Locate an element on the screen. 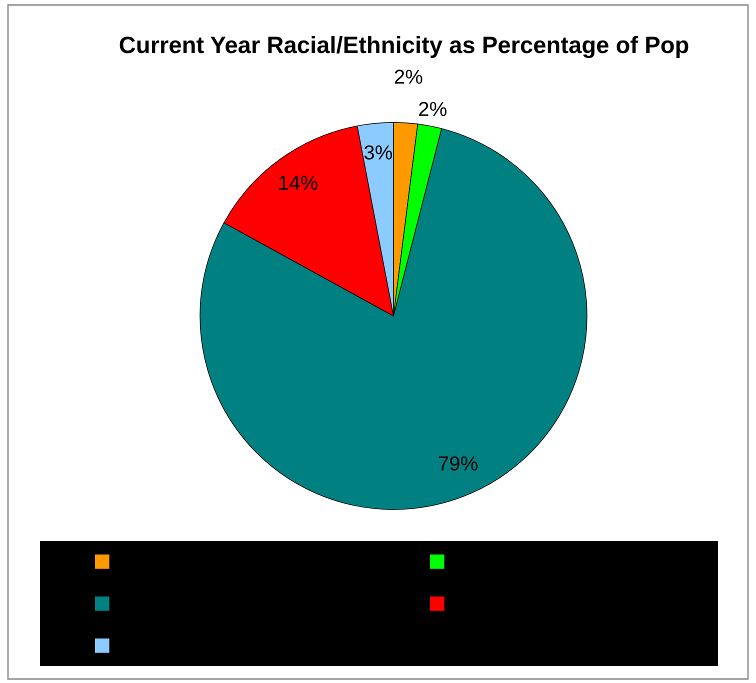  chart-title: Current Year Racial/Ethnicity as Percentage of Pop is located at coordinates (404, 47).